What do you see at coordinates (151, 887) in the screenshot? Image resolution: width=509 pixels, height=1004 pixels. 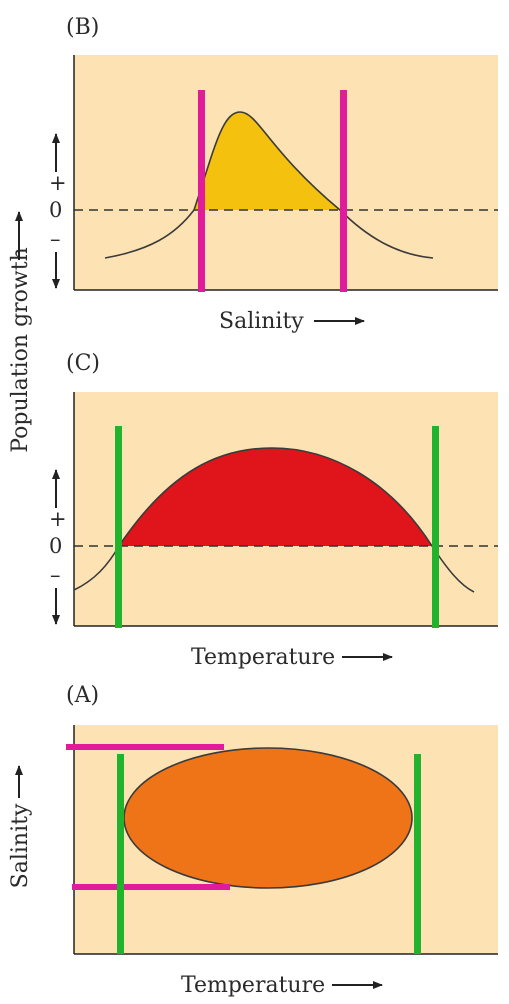 I see `panel-a-lower-salinity-limit` at bounding box center [151, 887].